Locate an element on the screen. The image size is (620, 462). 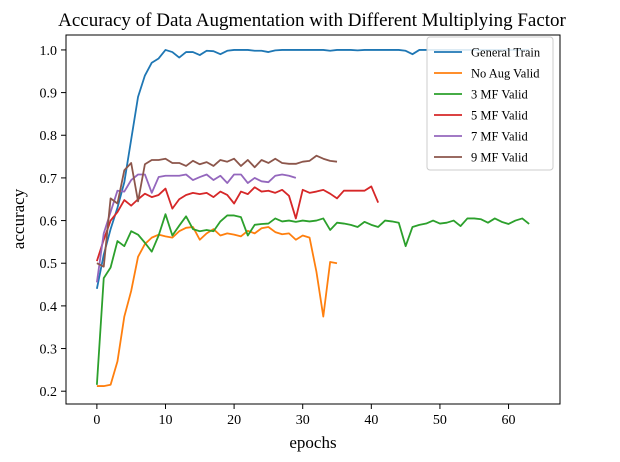
series-line-7-mf-valid is located at coordinates (196, 228).